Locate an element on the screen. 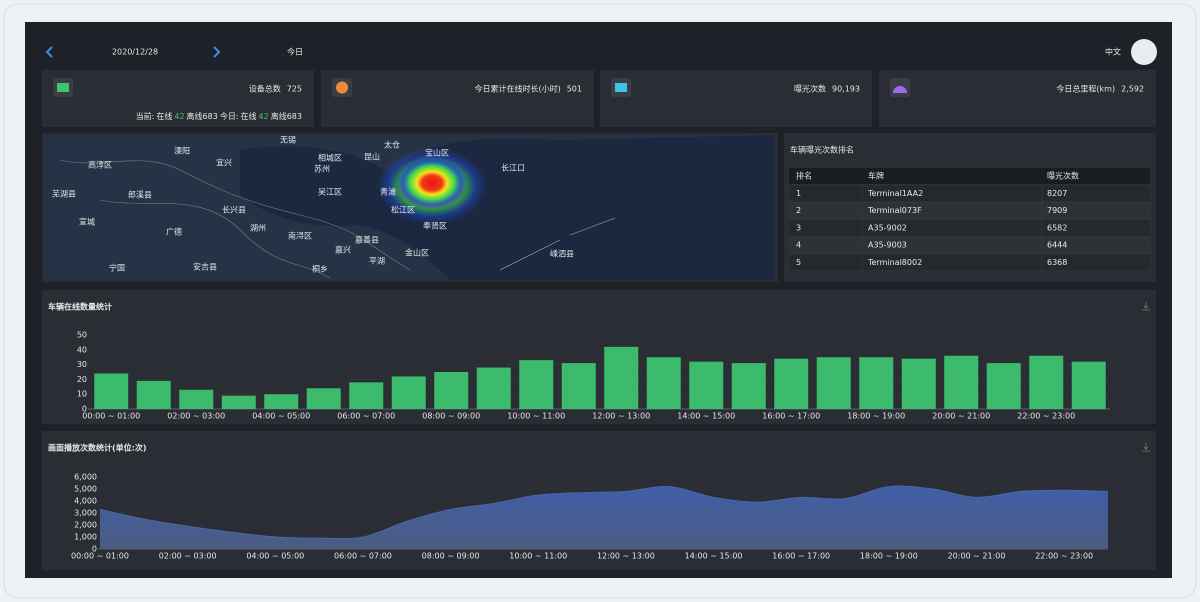 The image size is (1200, 602). map-label: 安吉县 is located at coordinates (205, 267).